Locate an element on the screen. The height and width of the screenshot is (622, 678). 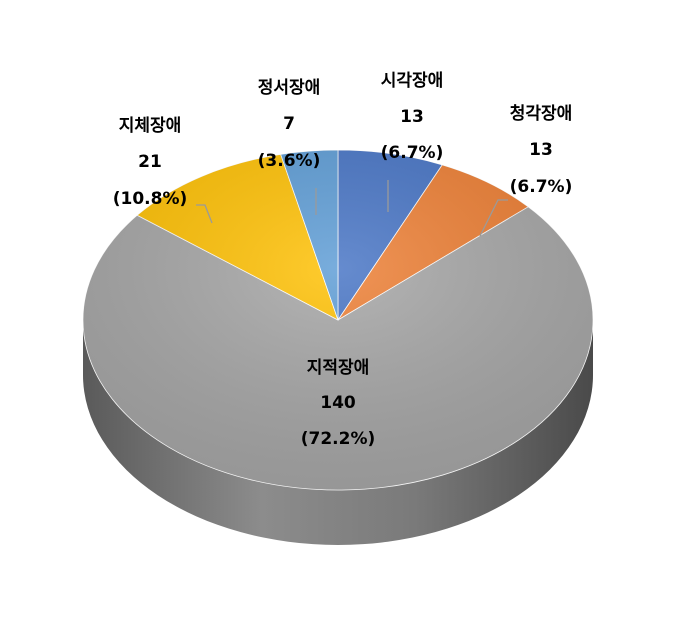
label-name: 지체장애 is located at coordinates (150, 126).